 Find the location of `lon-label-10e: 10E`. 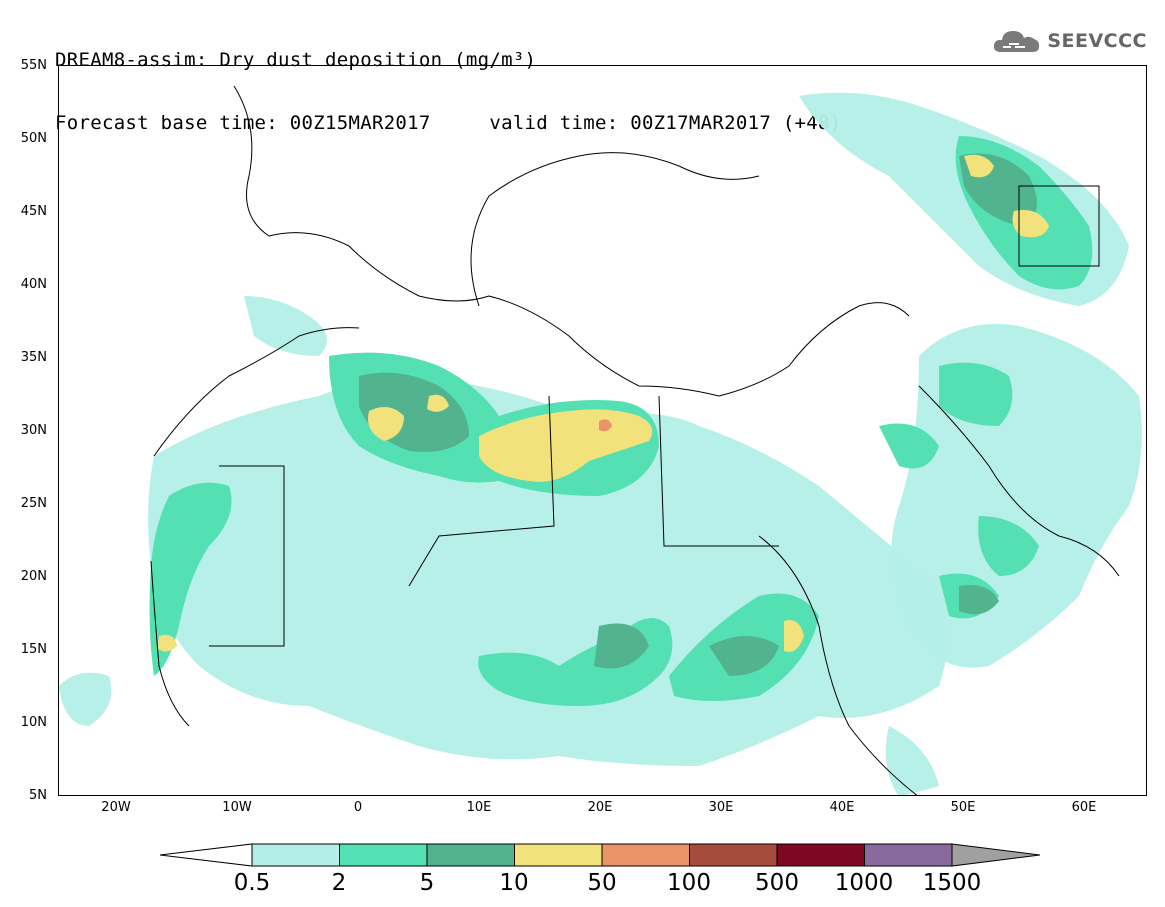

lon-label-10e: 10E is located at coordinates (479, 807).